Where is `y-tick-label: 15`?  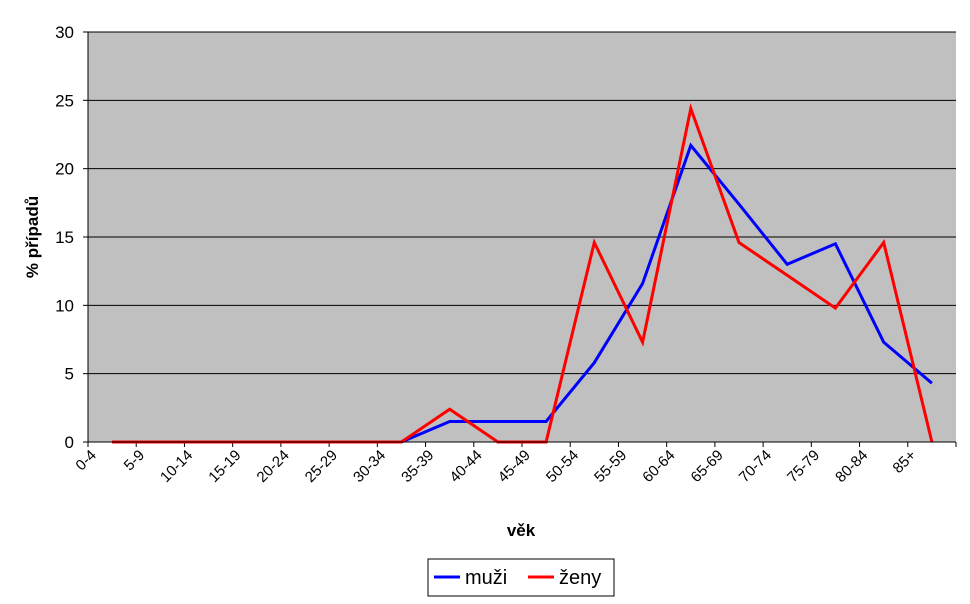 y-tick-label: 15 is located at coordinates (64, 237).